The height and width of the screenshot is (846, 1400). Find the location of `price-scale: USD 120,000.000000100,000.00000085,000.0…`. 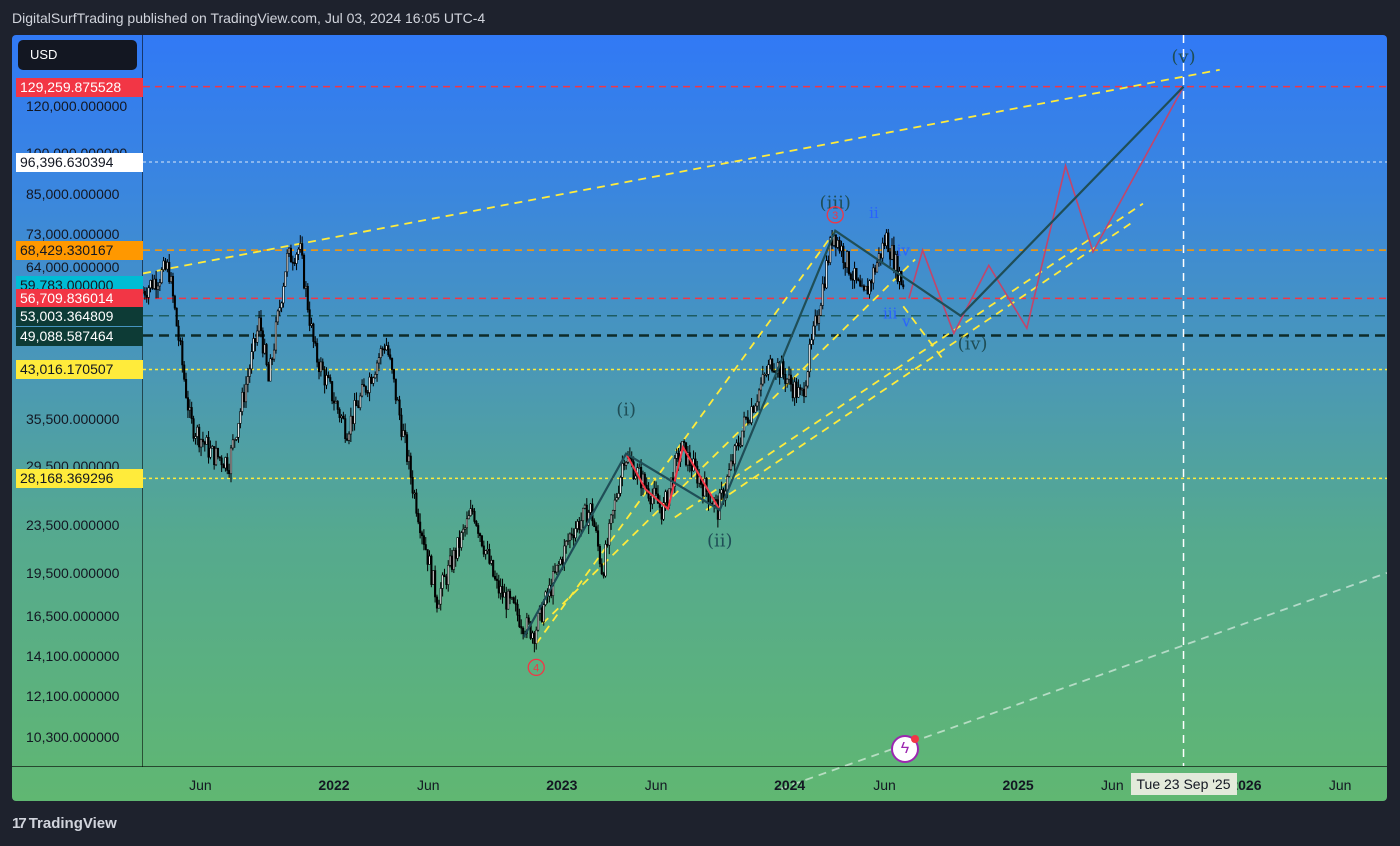

price-scale: USD 120,000.000000100,000.00000085,000.0… is located at coordinates (77, 401).